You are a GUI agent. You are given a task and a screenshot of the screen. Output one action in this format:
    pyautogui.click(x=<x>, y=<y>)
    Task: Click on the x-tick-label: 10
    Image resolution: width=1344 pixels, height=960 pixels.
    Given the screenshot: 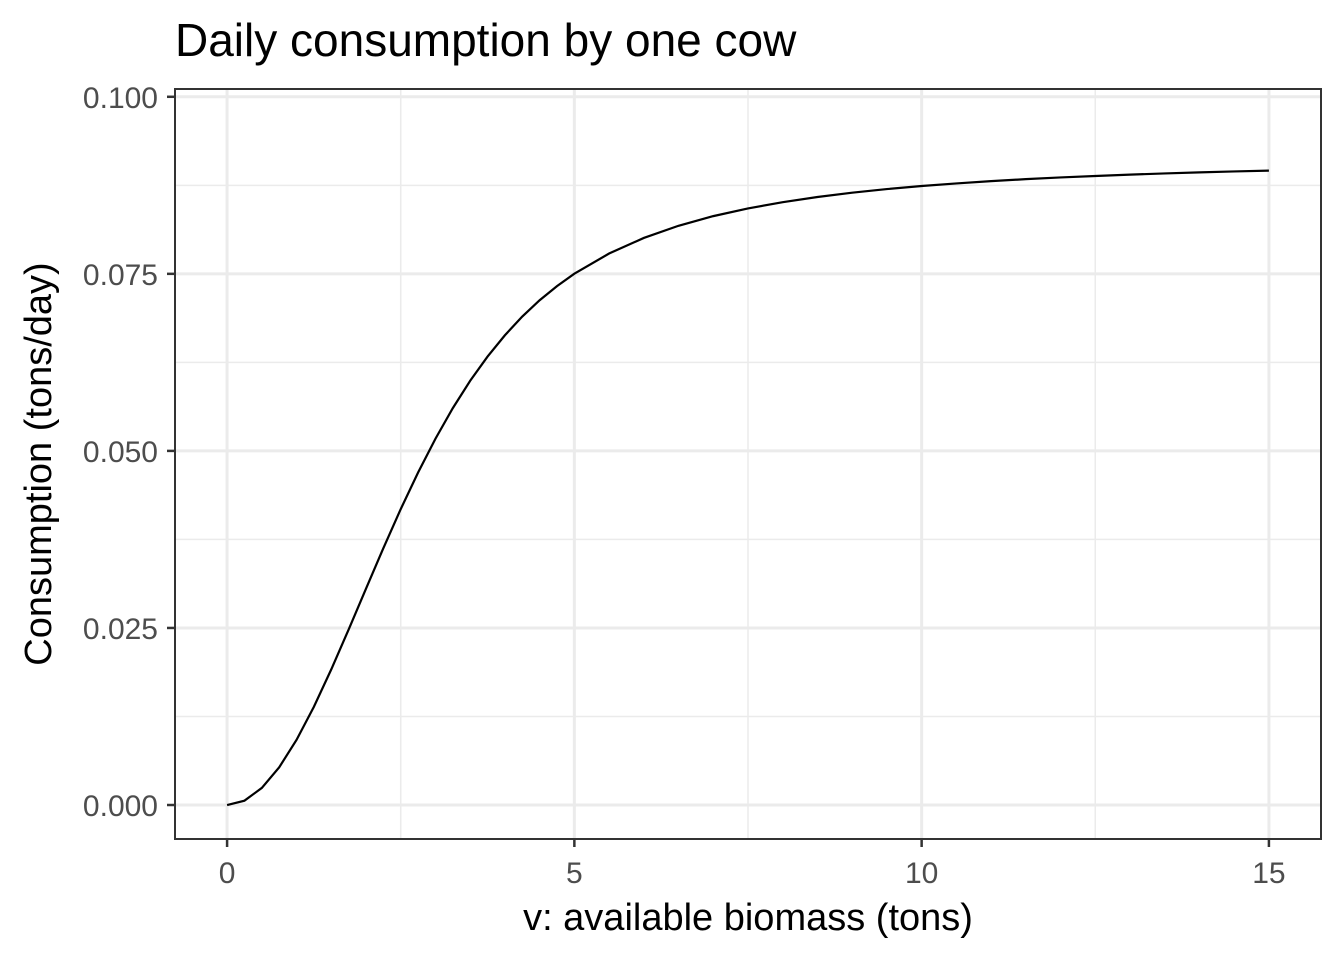 What is the action you would take?
    pyautogui.click(x=921, y=873)
    